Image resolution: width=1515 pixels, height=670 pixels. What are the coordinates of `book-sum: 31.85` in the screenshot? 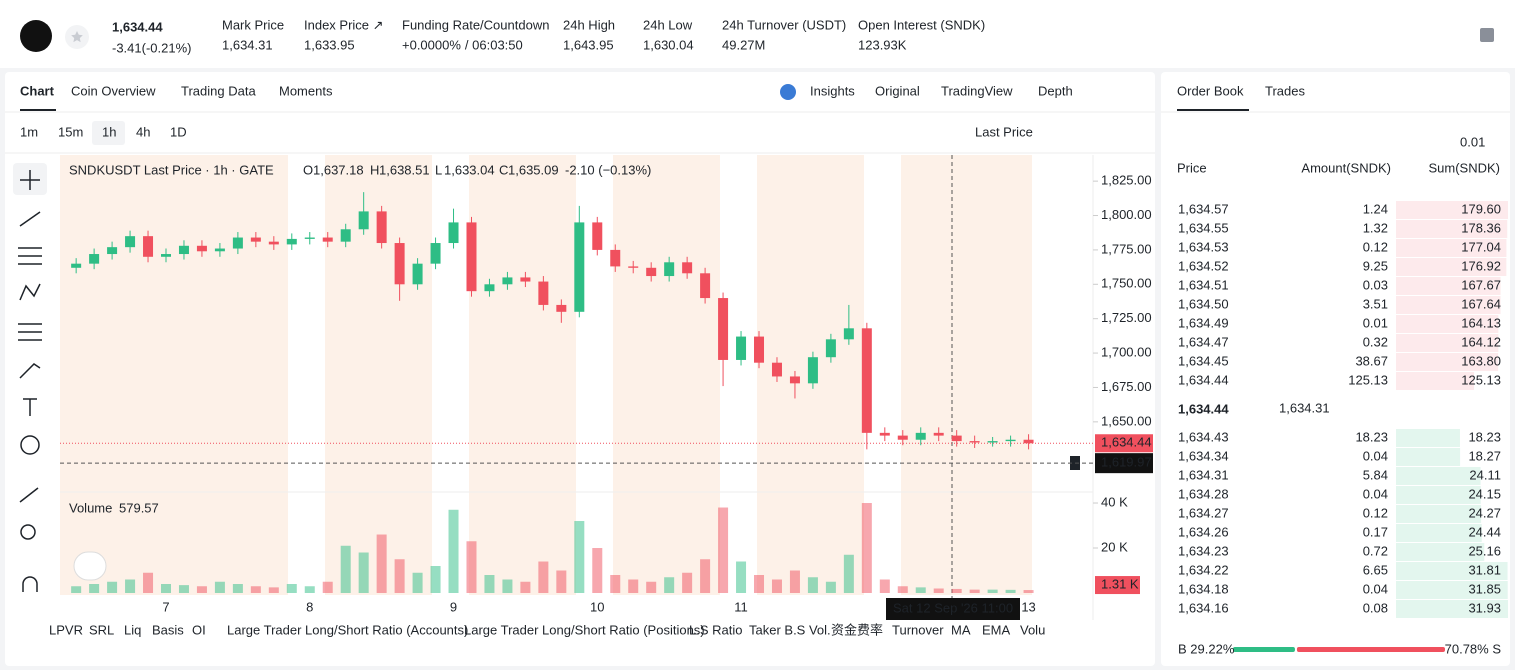 It's located at (1484, 588).